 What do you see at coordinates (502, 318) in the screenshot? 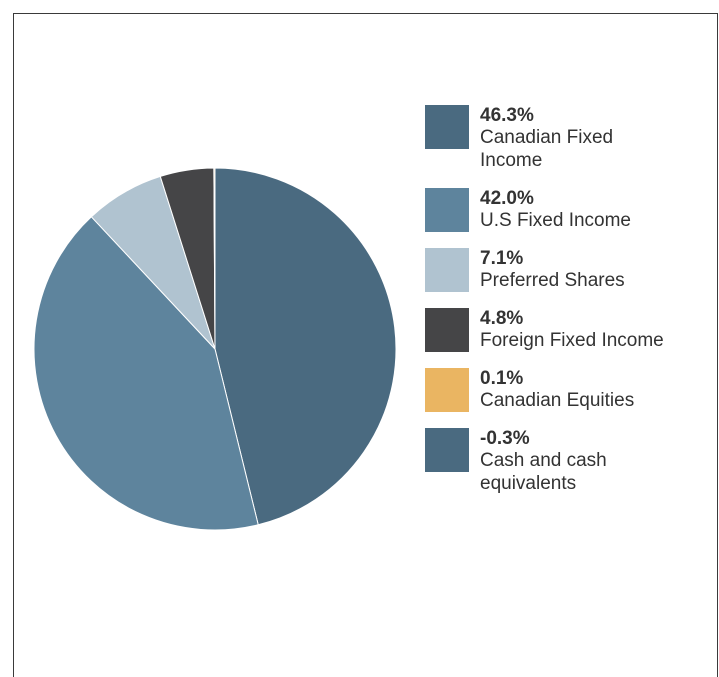
I see `legend-percent: 4.8%` at bounding box center [502, 318].